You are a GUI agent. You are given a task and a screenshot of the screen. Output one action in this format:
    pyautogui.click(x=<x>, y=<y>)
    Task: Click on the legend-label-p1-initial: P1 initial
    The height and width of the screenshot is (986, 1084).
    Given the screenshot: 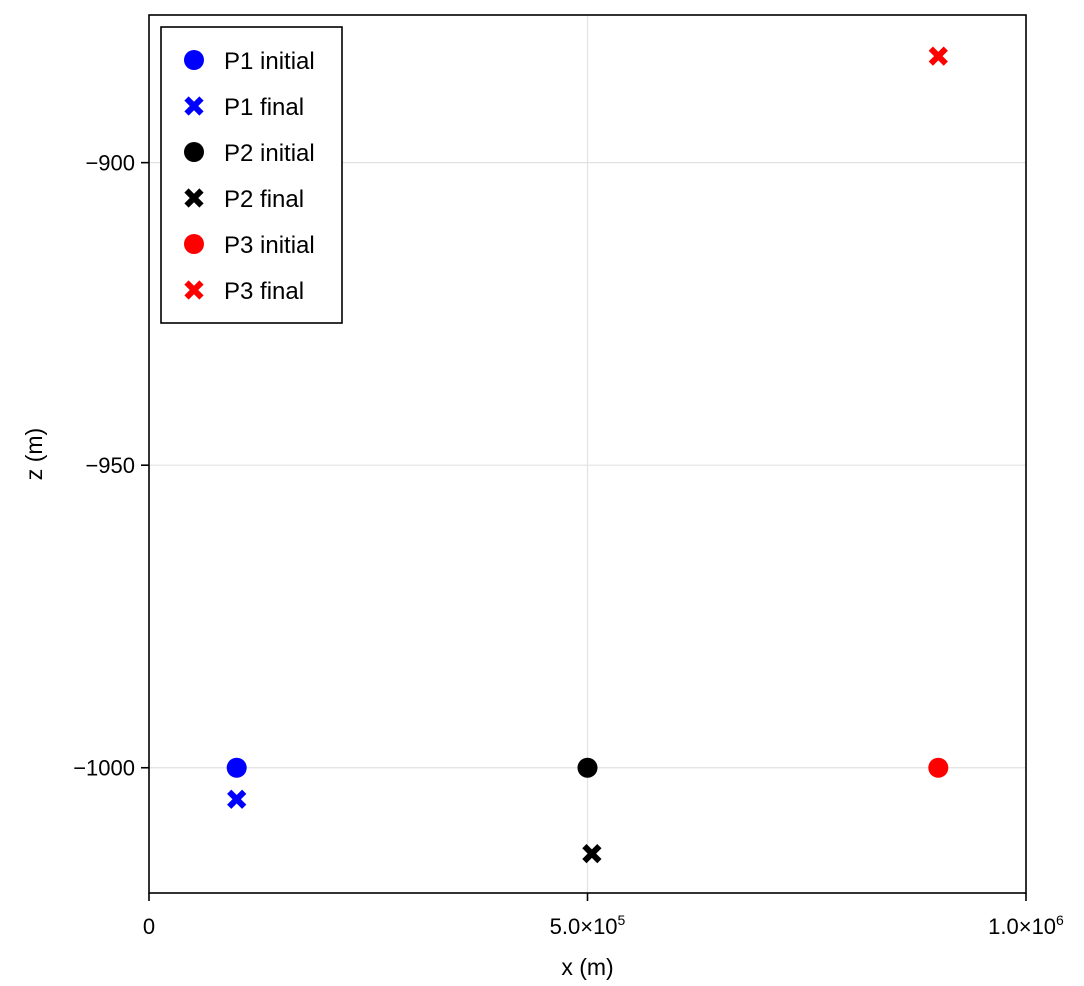 What is the action you would take?
    pyautogui.click(x=269, y=61)
    